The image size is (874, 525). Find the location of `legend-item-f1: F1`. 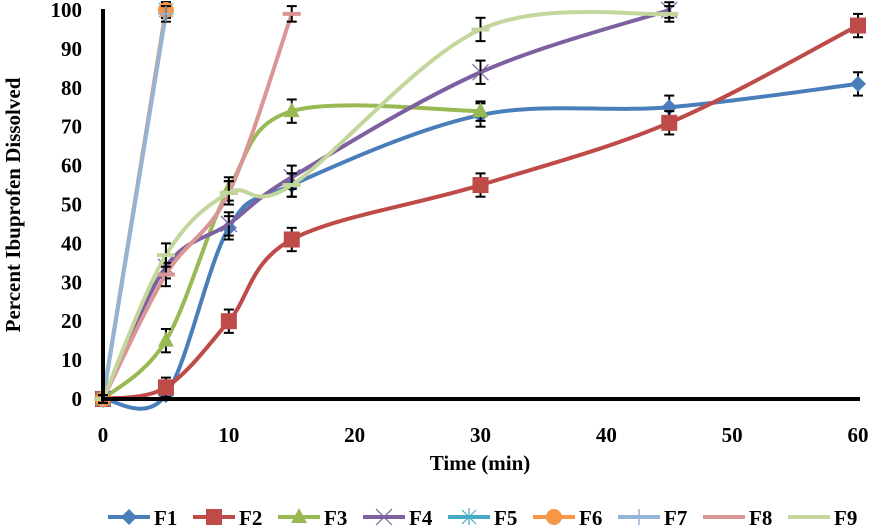

legend-item-f1: F1 is located at coordinates (142, 515).